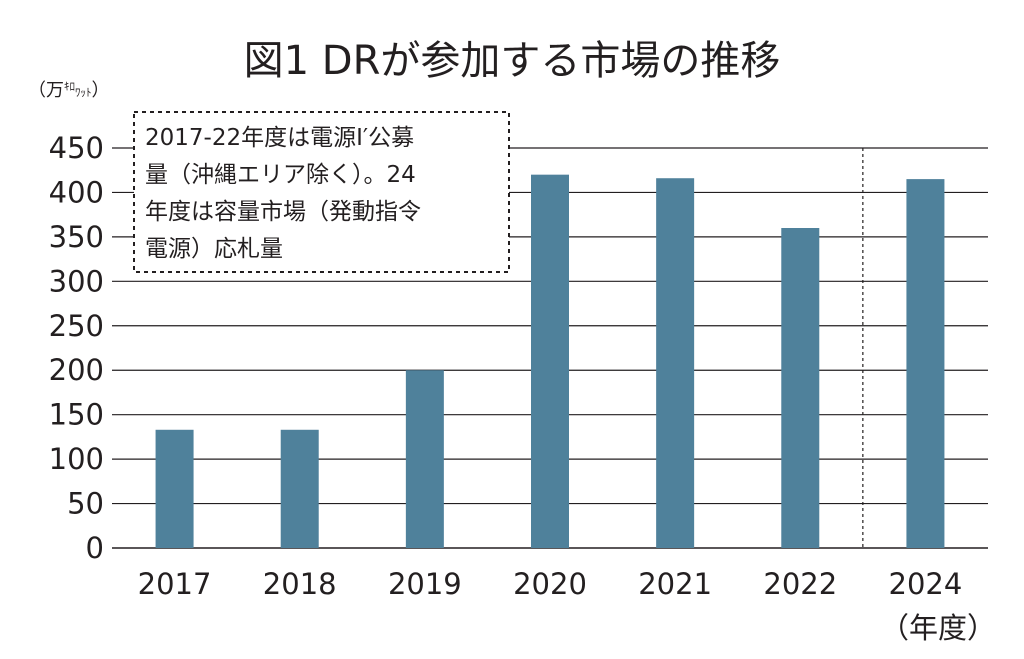 The image size is (1024, 659). Describe the element at coordinates (175, 584) in the screenshot. I see `x-tick-label-2017: 2017` at that location.